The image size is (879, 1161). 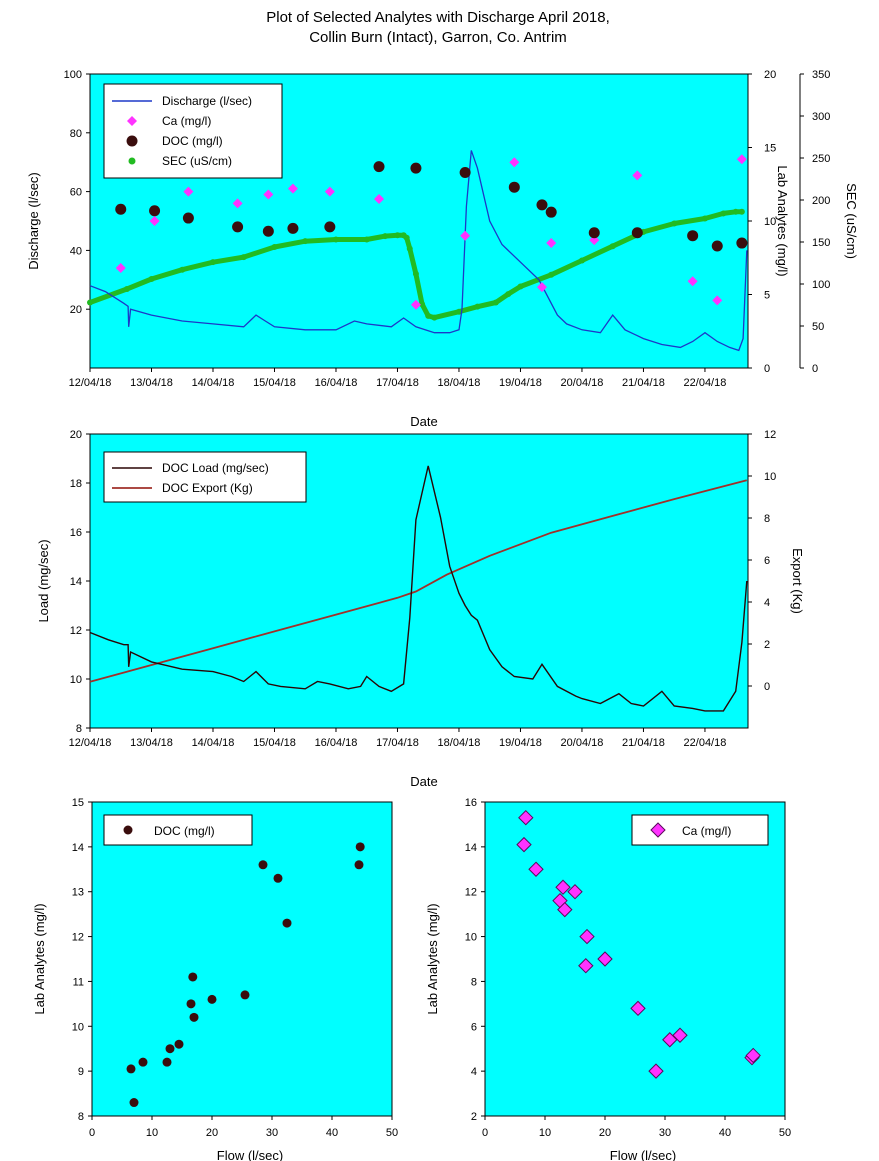 I want to click on legend-export-label: DOC Export (Kg), so click(x=207, y=488).